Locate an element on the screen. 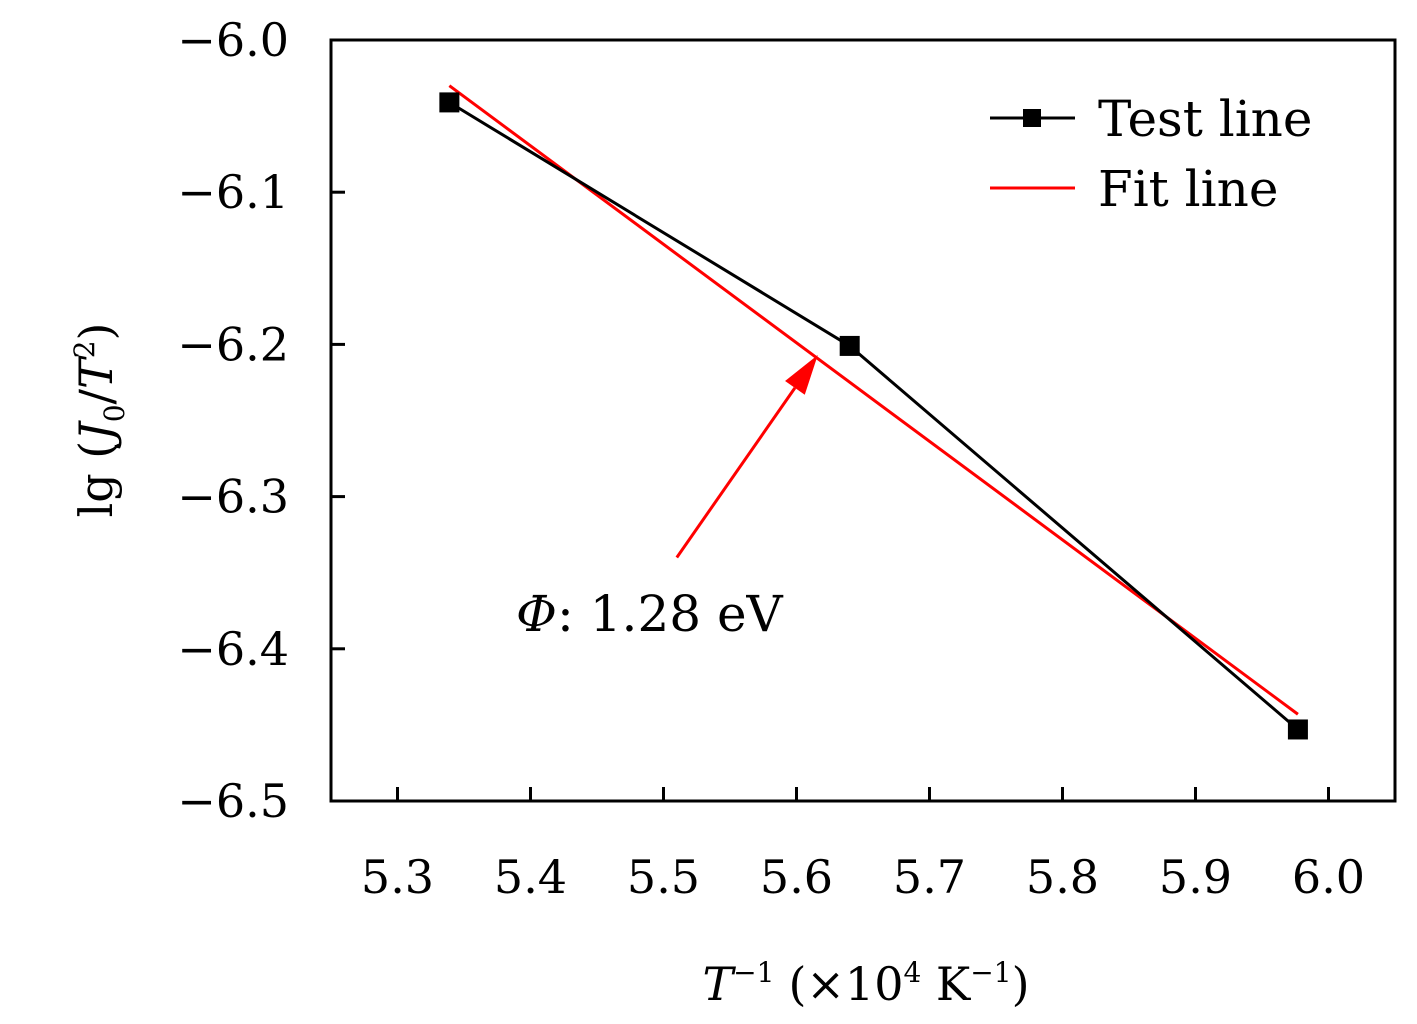 The width and height of the screenshot is (1417, 1024). y-tick-label-0: −6.0 is located at coordinates (233, 40).